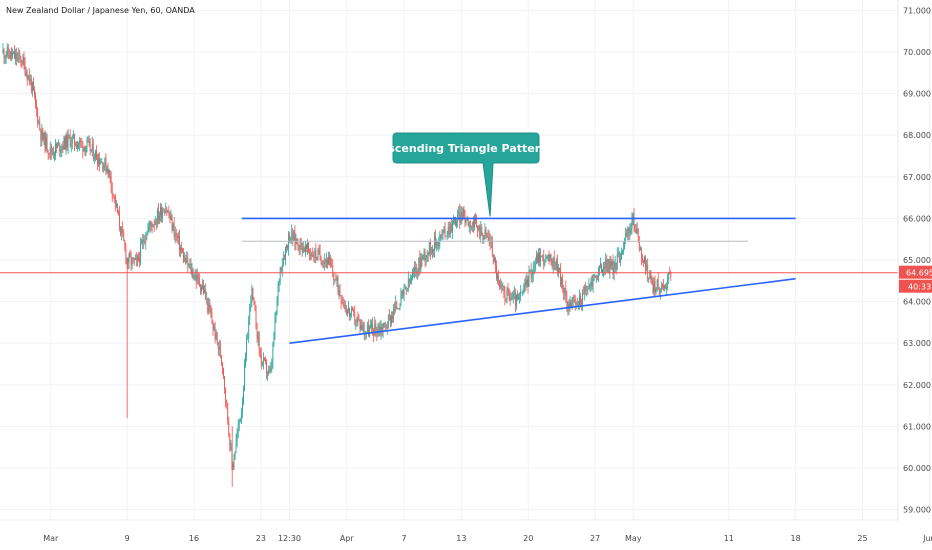  I want to click on last-price-value: 64.695, so click(919, 273).